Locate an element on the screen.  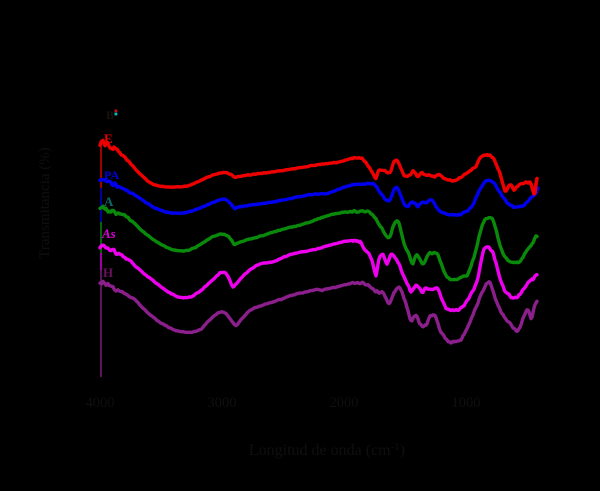
svg-text: E is located at coordinates (108, 138).